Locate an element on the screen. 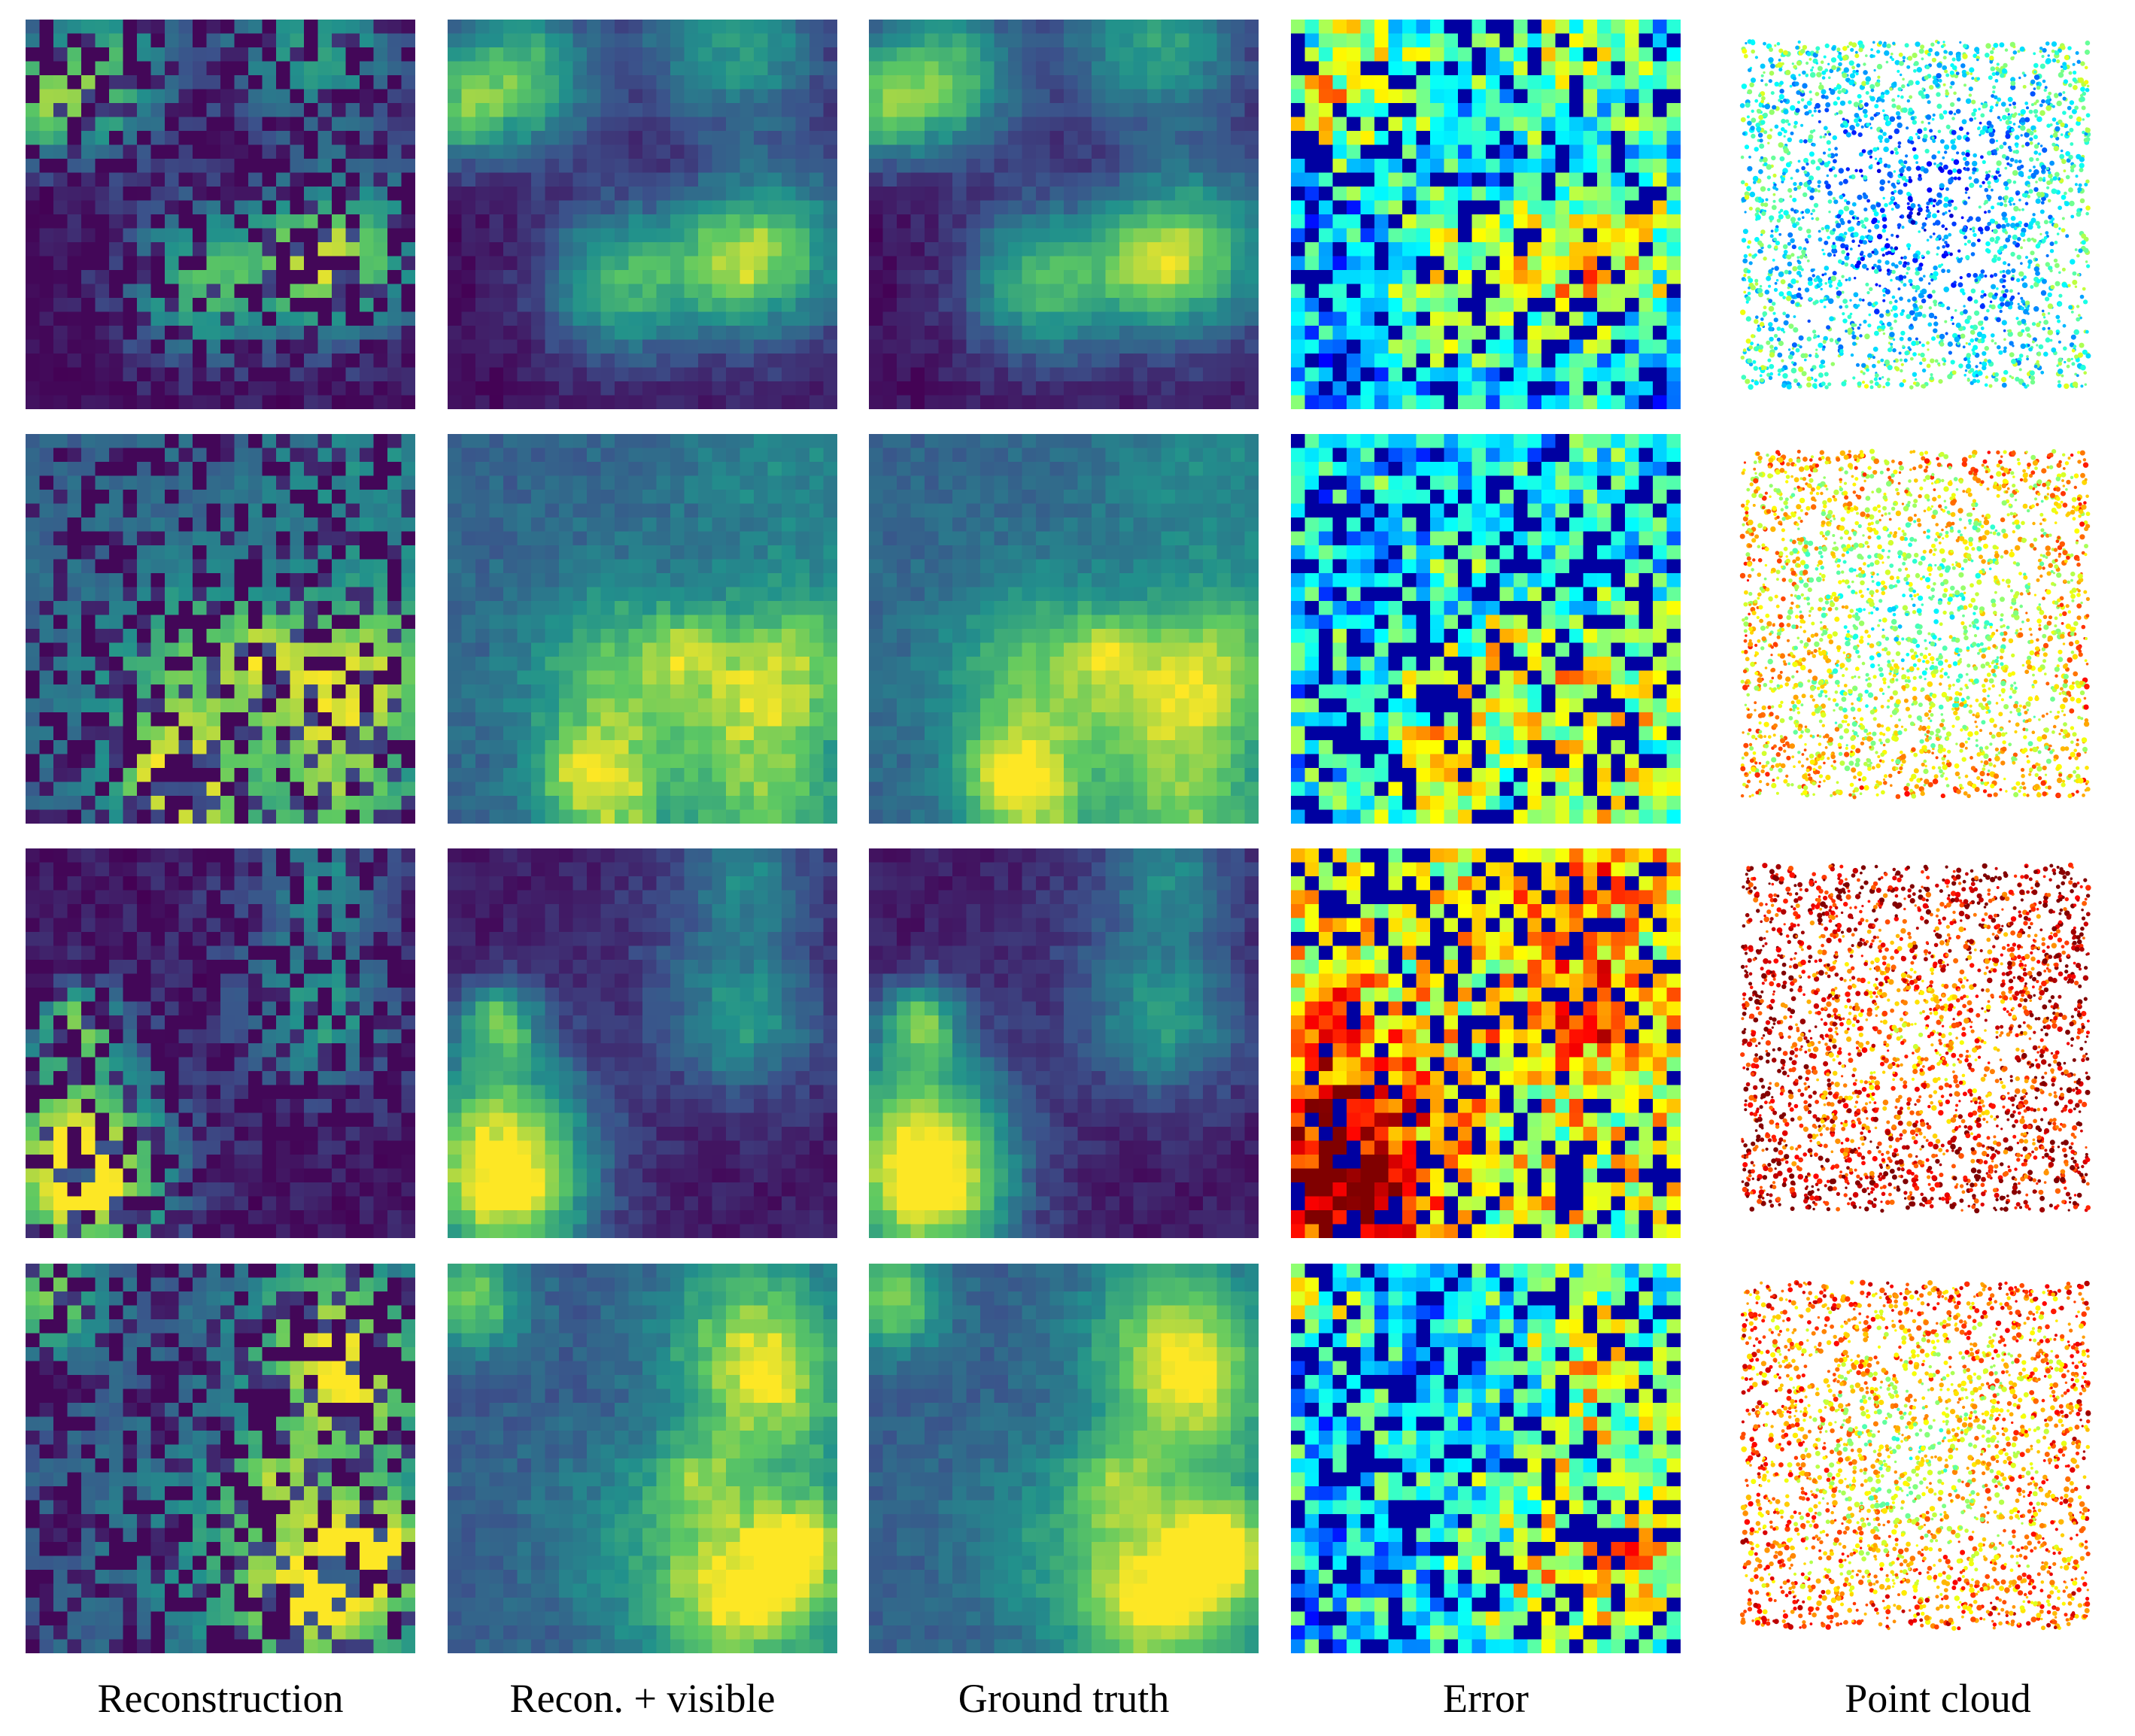  caption-ground-truth: Ground truth is located at coordinates (1063, 1698).